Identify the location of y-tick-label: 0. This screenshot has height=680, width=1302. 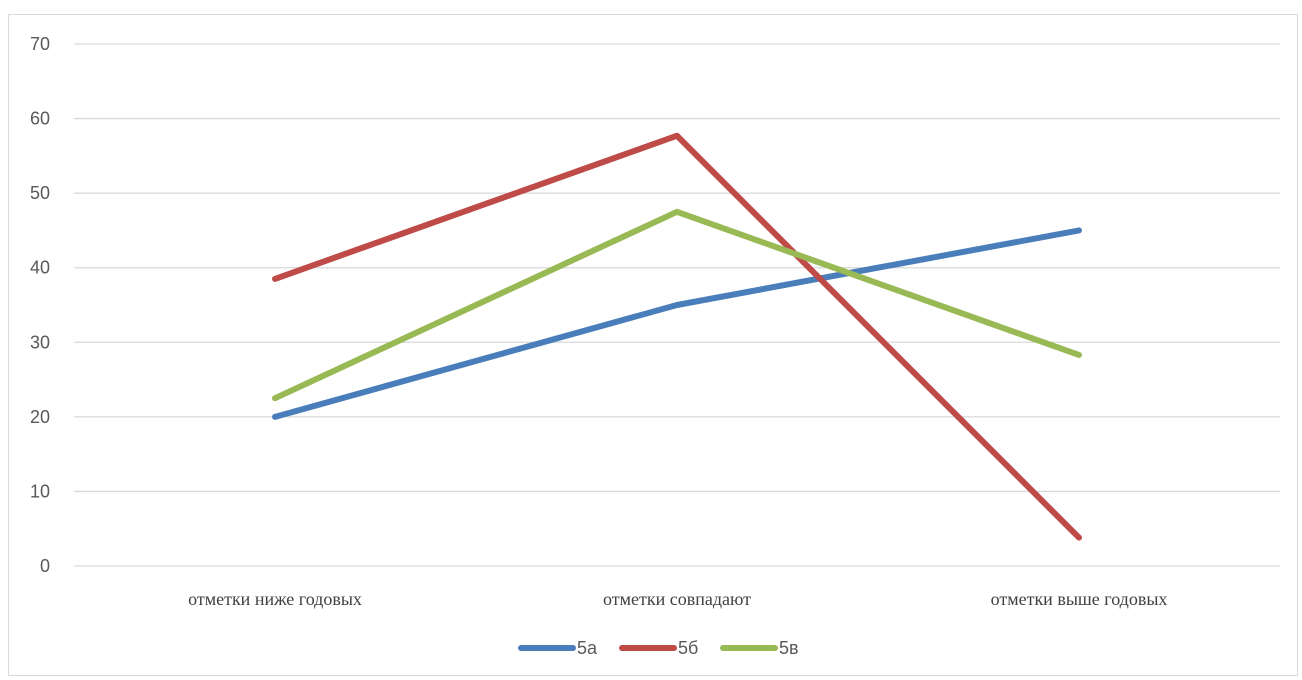
(45, 566).